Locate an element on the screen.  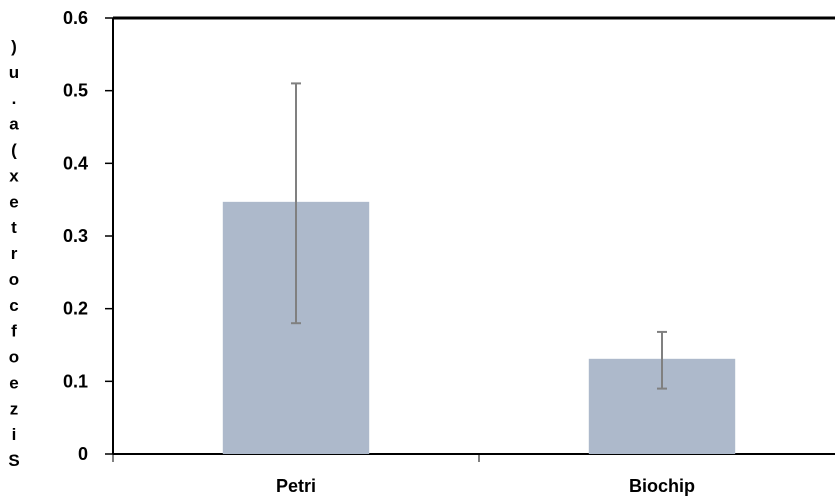
y-axis-label-glyph: t is located at coordinates (14, 227).